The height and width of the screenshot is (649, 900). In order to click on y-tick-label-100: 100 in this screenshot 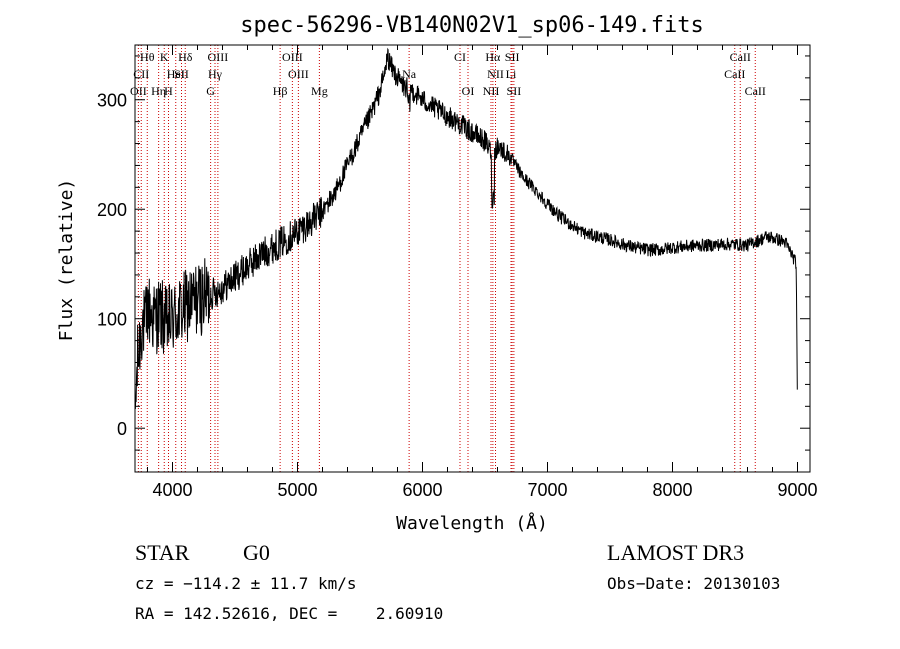, I will do `click(112, 320)`.